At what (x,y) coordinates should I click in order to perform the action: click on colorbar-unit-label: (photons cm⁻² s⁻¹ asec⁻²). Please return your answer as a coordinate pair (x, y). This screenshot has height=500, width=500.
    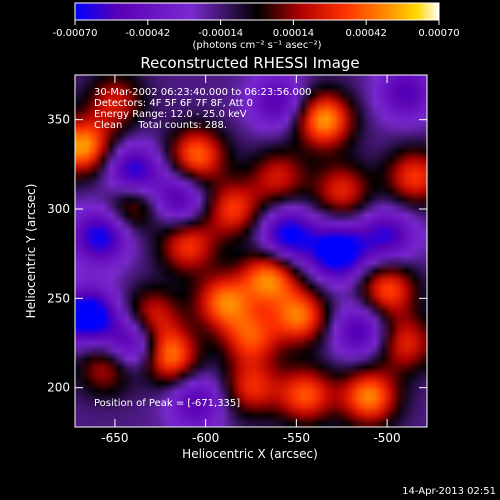
    Looking at the image, I should click on (256, 45).